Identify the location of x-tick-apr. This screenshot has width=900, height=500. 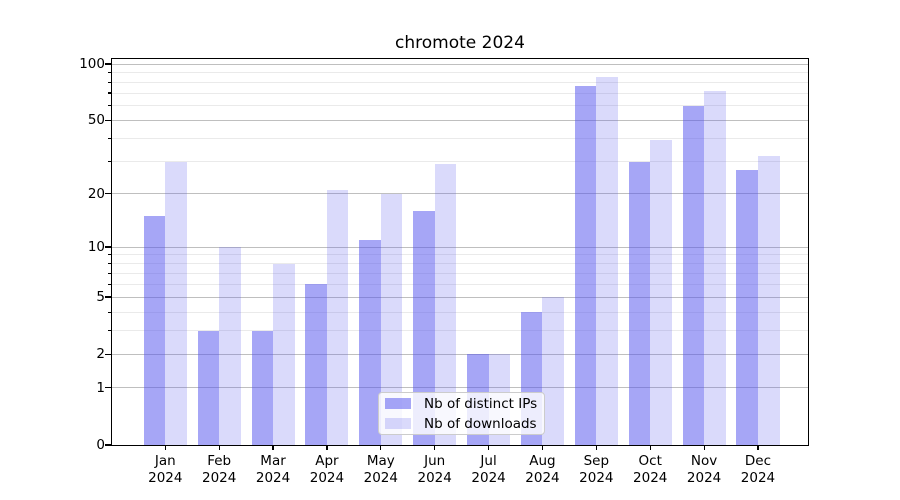
(327, 447).